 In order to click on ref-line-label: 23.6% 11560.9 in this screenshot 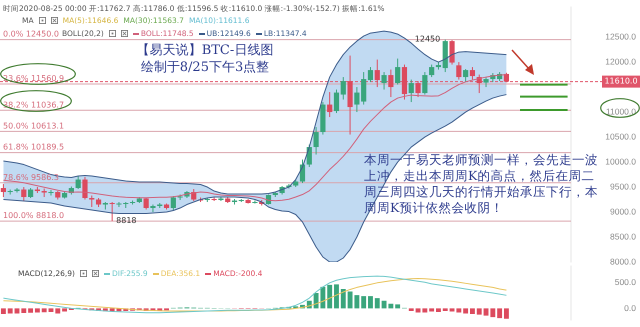, I will do `click(33, 79)`.